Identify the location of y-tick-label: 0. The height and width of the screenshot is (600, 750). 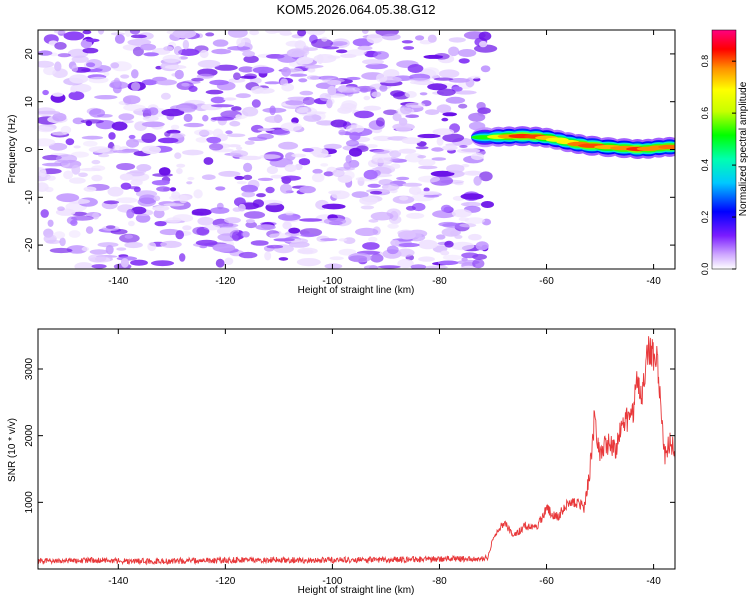
(29, 149).